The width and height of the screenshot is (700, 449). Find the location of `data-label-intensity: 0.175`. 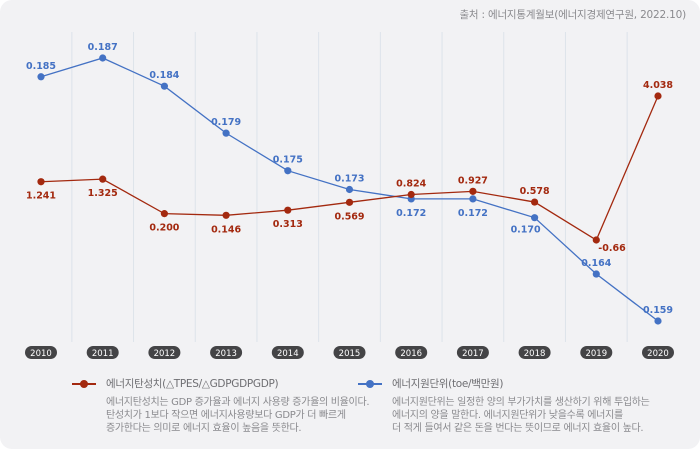

data-label-intensity: 0.175 is located at coordinates (288, 160).